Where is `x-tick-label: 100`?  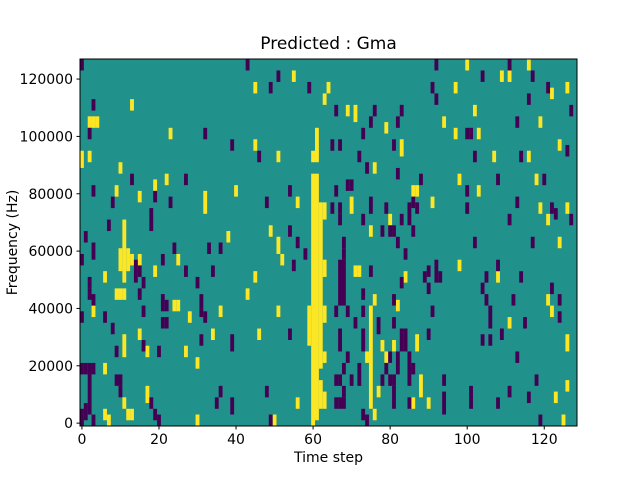 x-tick-label: 100 is located at coordinates (467, 440).